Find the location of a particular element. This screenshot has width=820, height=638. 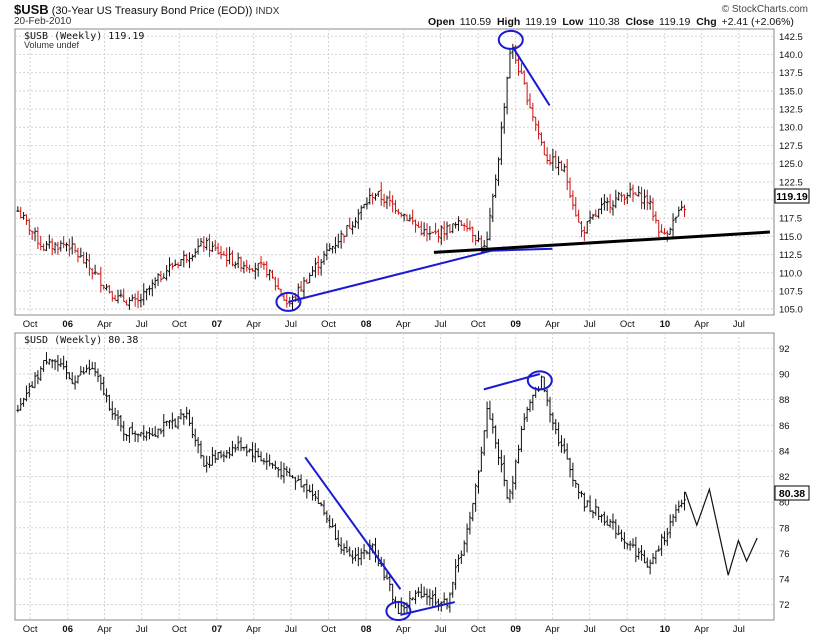

y-tick-label: 132.5 is located at coordinates (791, 110).